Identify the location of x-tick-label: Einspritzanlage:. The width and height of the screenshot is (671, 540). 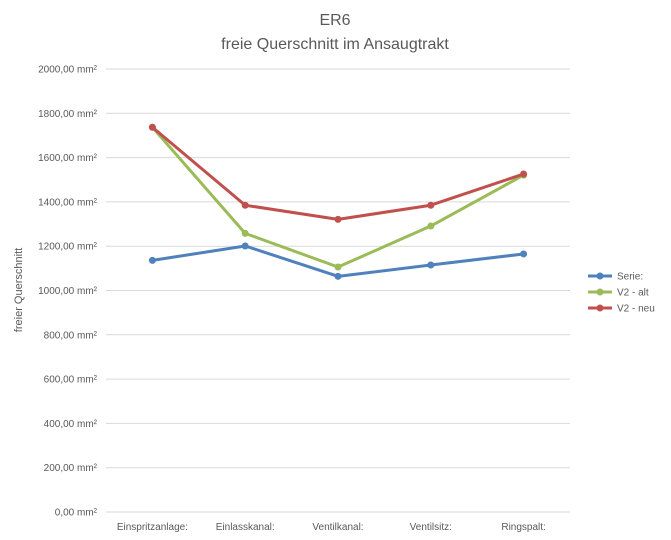
(152, 527).